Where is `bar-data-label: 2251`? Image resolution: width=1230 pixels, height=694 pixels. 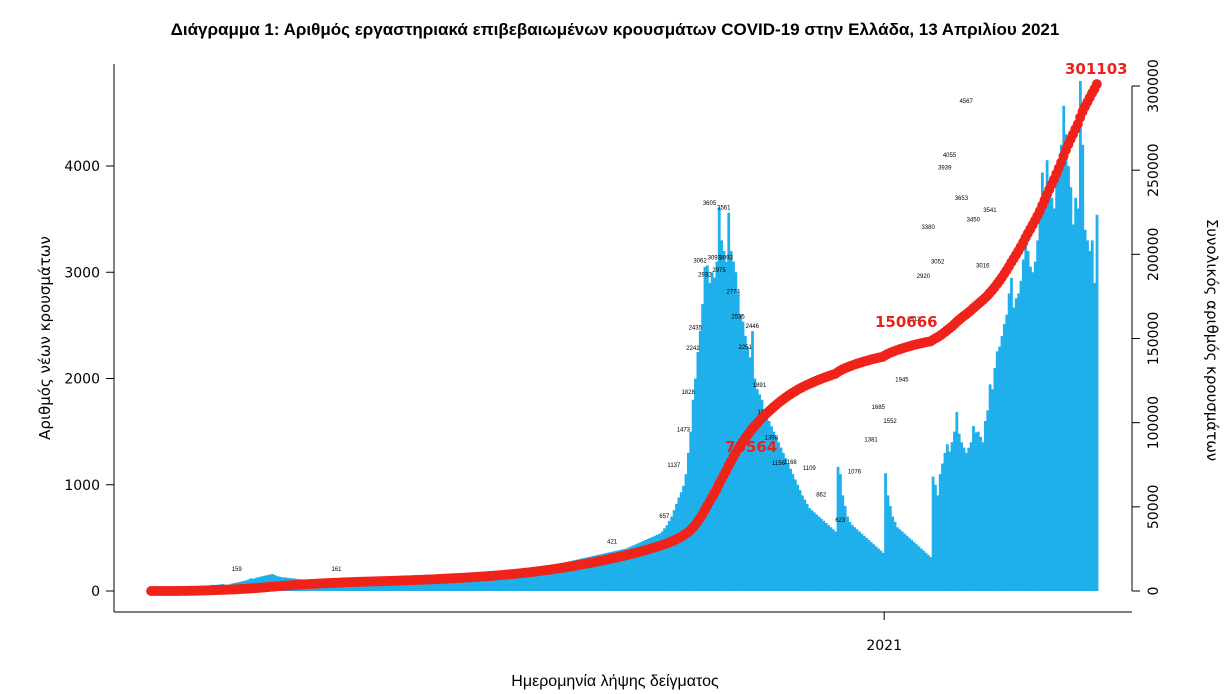
bar-data-label: 2251 is located at coordinates (745, 348).